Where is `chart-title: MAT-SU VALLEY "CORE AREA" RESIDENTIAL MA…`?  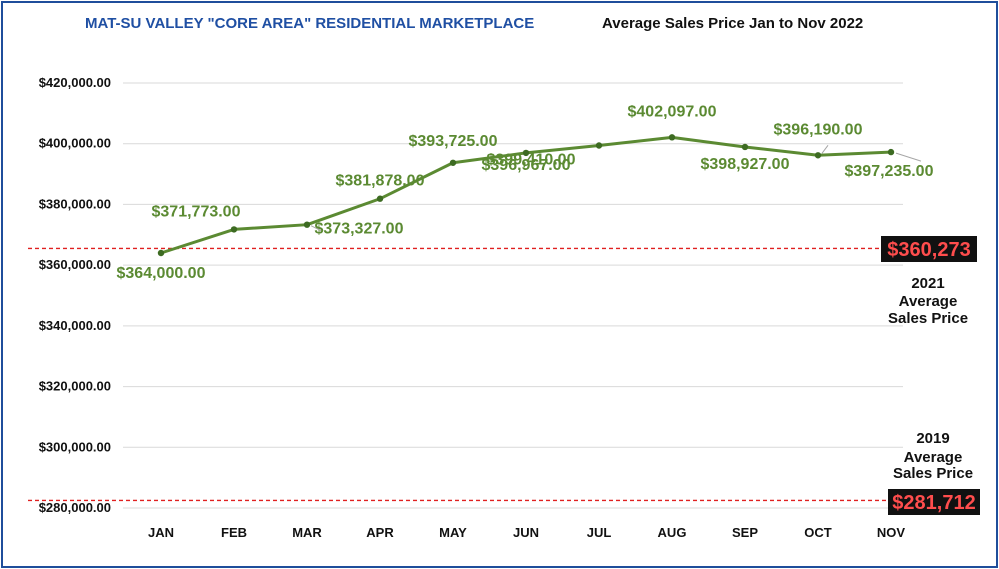 chart-title: MAT-SU VALLEY "CORE AREA" RESIDENTIAL MA… is located at coordinates (309, 23).